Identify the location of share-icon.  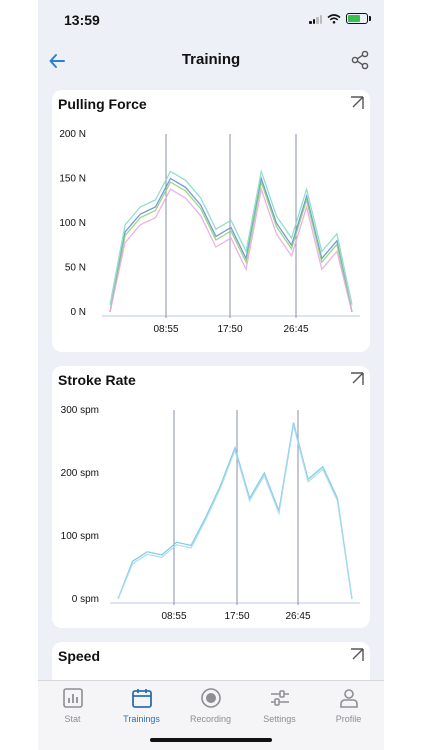
(360, 60).